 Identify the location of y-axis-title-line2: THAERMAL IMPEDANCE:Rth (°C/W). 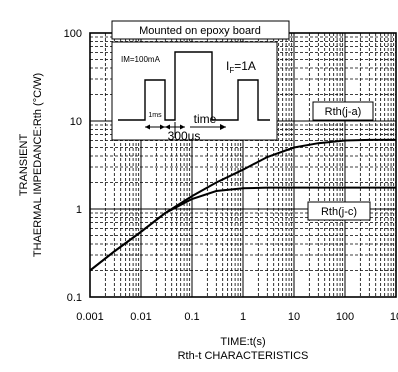
(38, 165).